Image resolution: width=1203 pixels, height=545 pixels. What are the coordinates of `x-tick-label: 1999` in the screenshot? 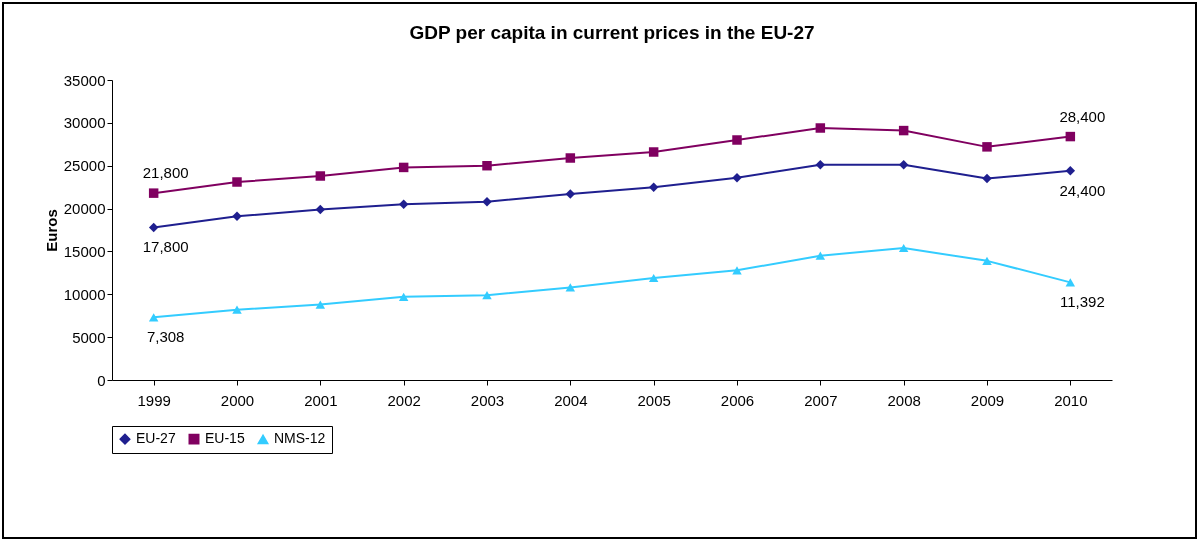 It's located at (154, 400).